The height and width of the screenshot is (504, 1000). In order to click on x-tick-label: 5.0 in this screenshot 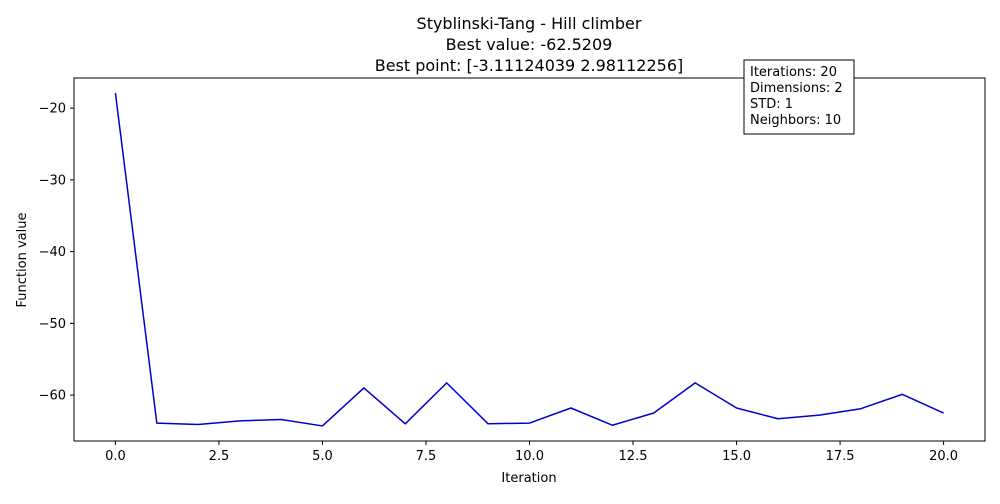, I will do `click(322, 456)`.